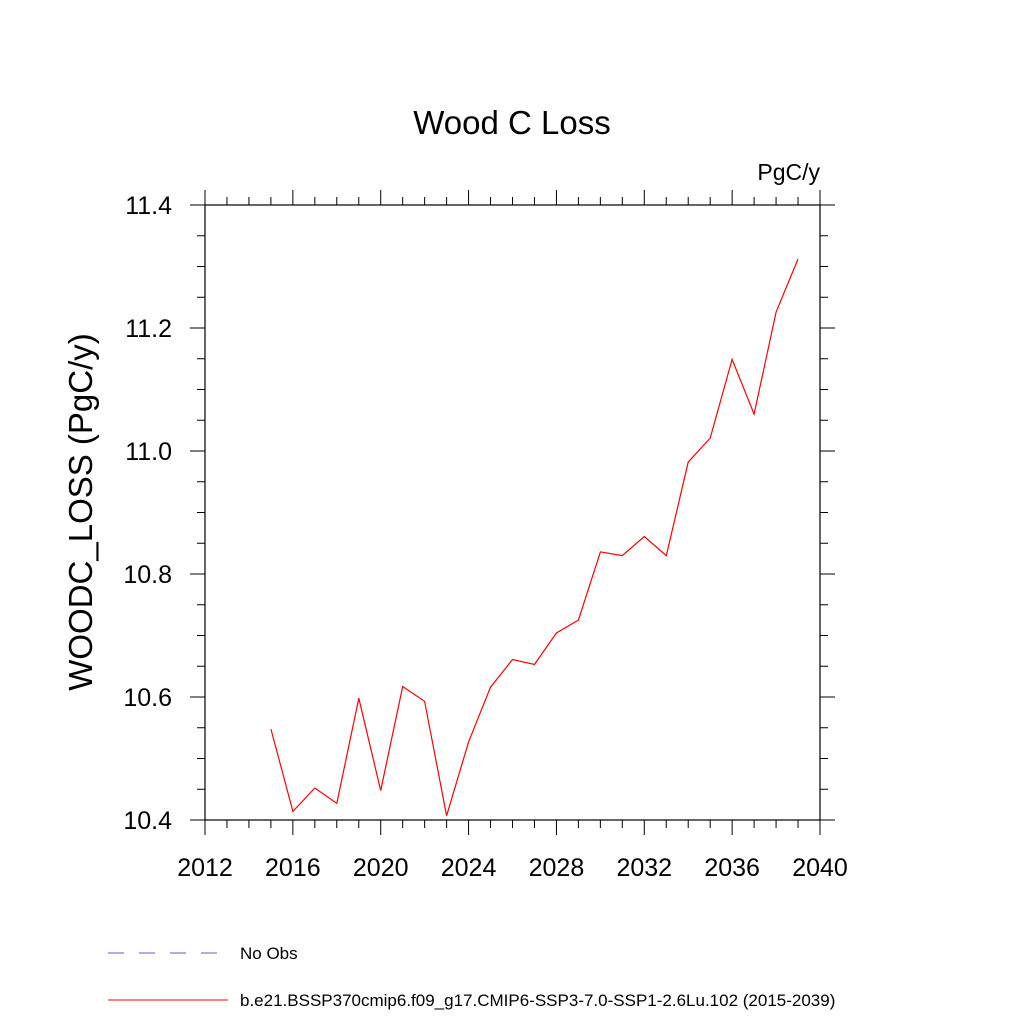 The height and width of the screenshot is (1024, 1024). I want to click on x-tick-label: 2012, so click(205, 868).